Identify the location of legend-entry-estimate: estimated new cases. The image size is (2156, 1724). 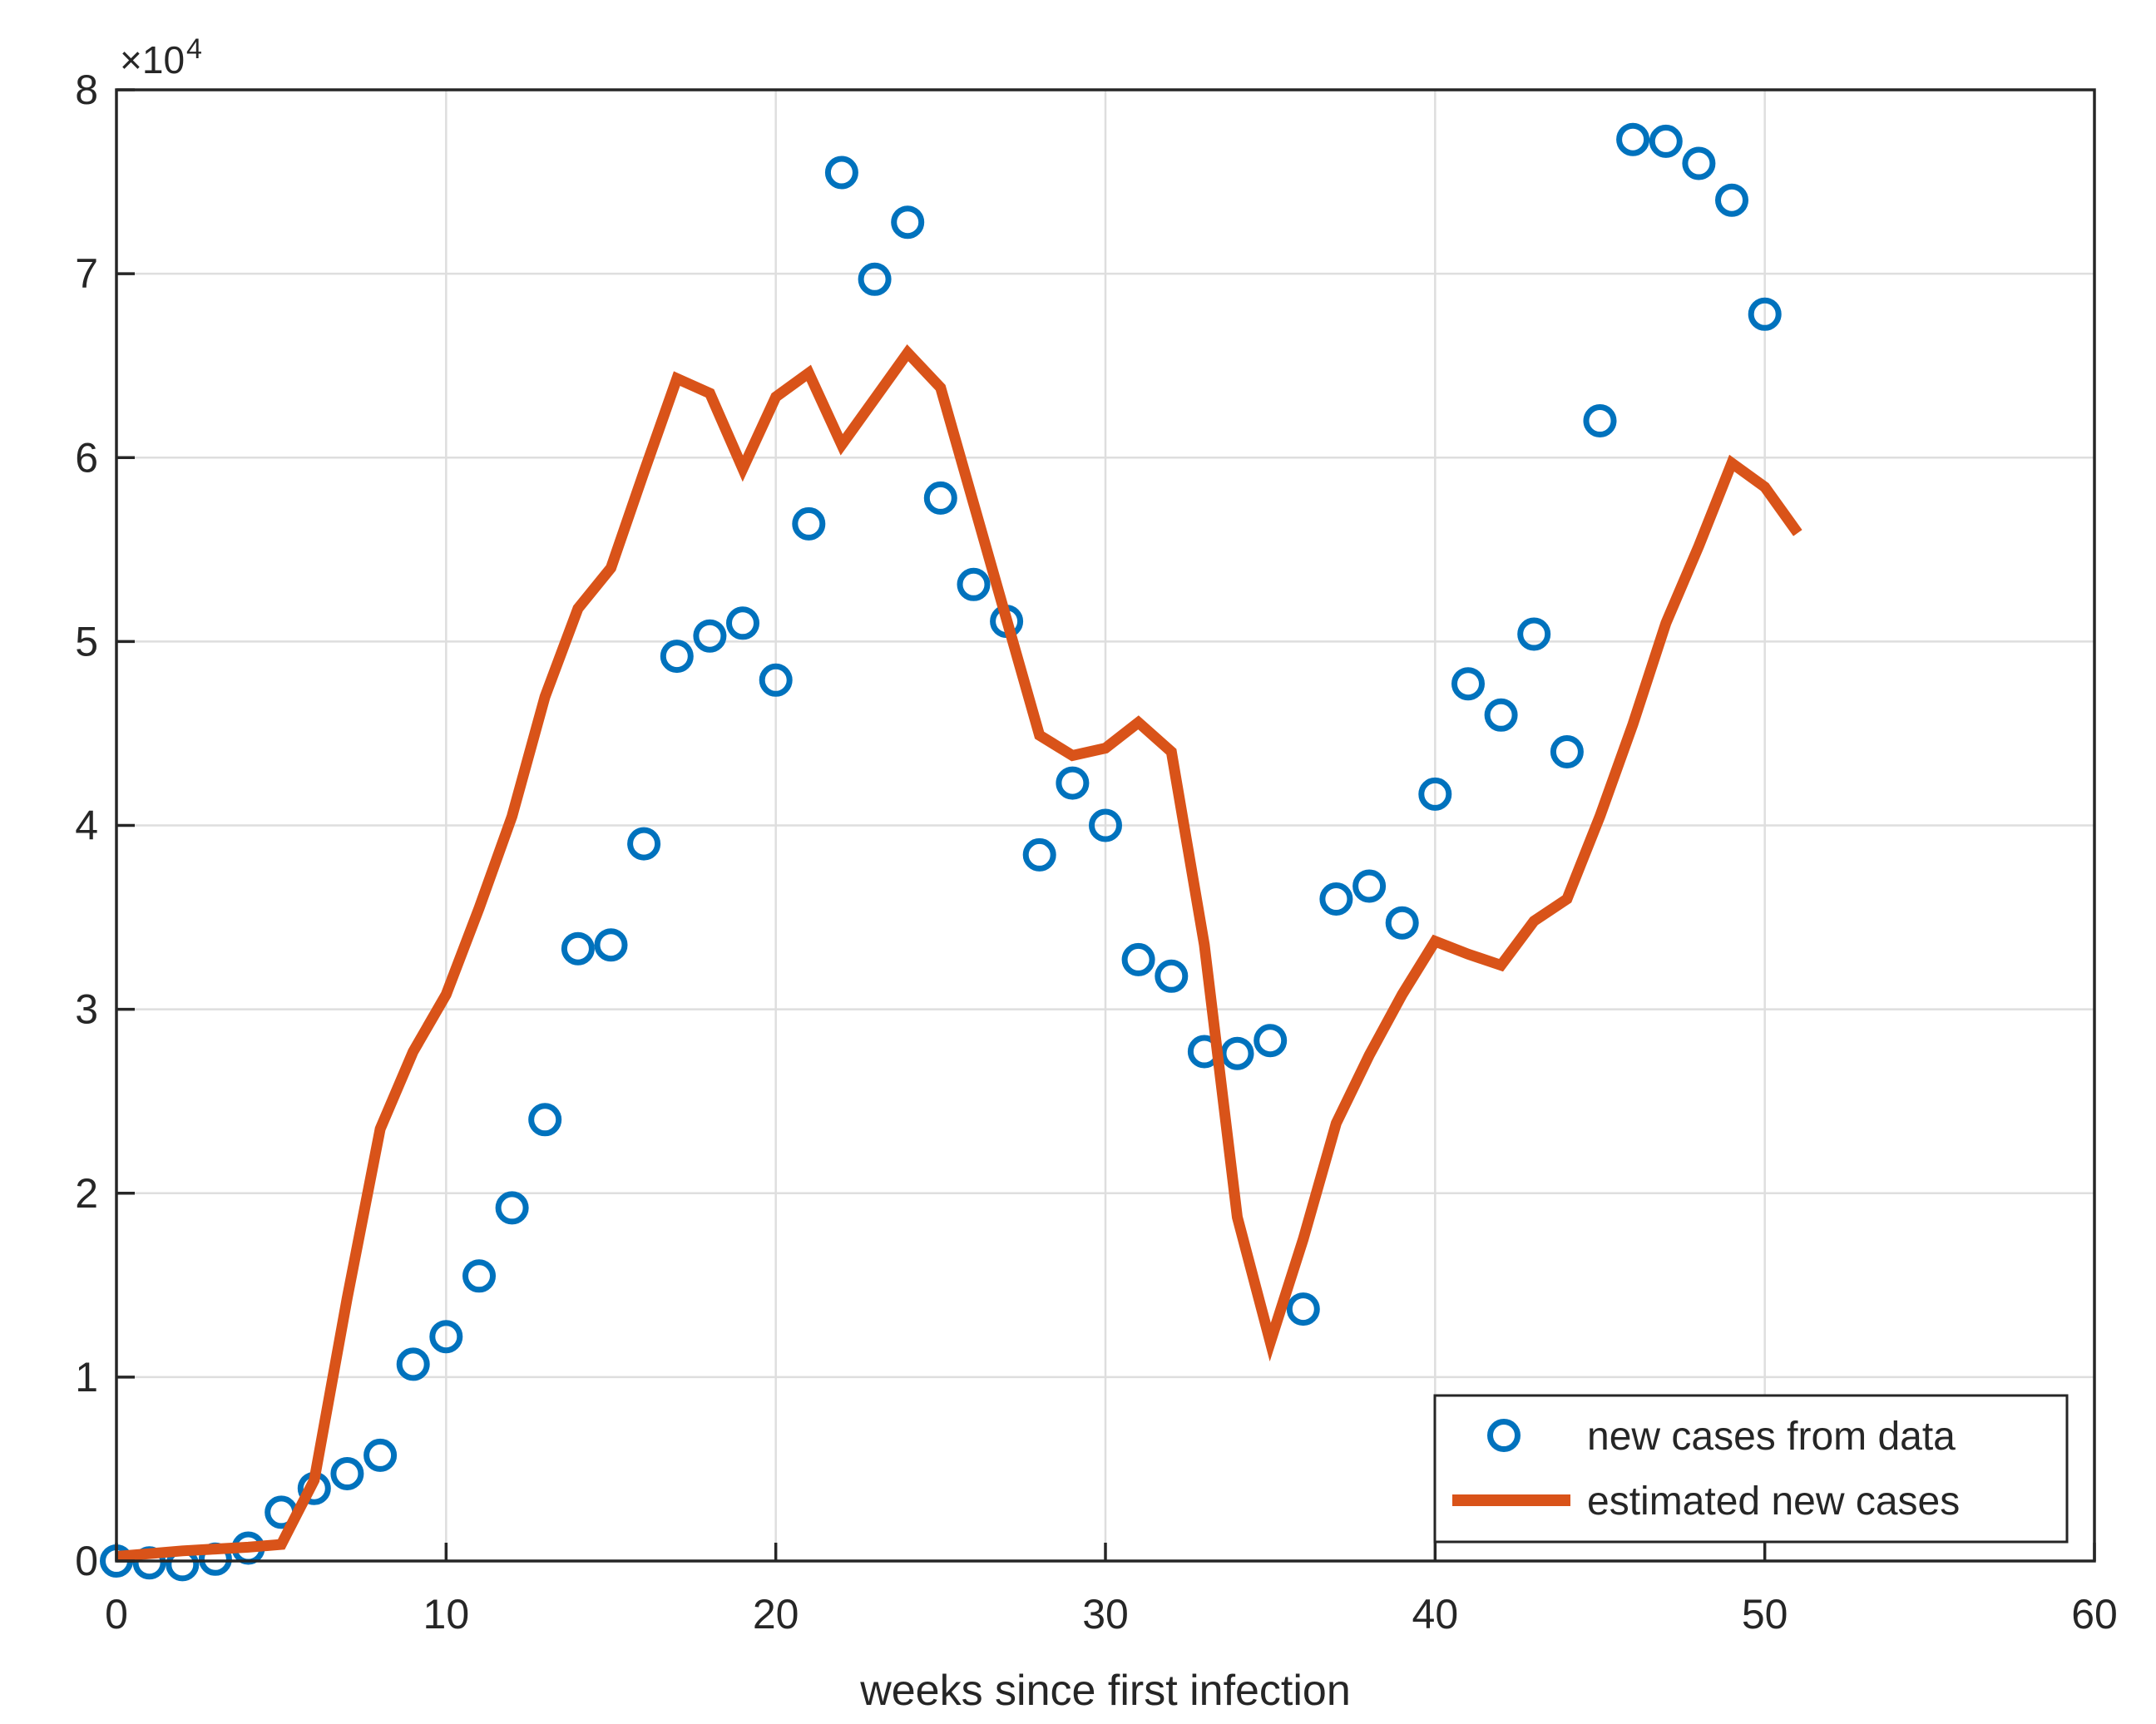
(1774, 1501).